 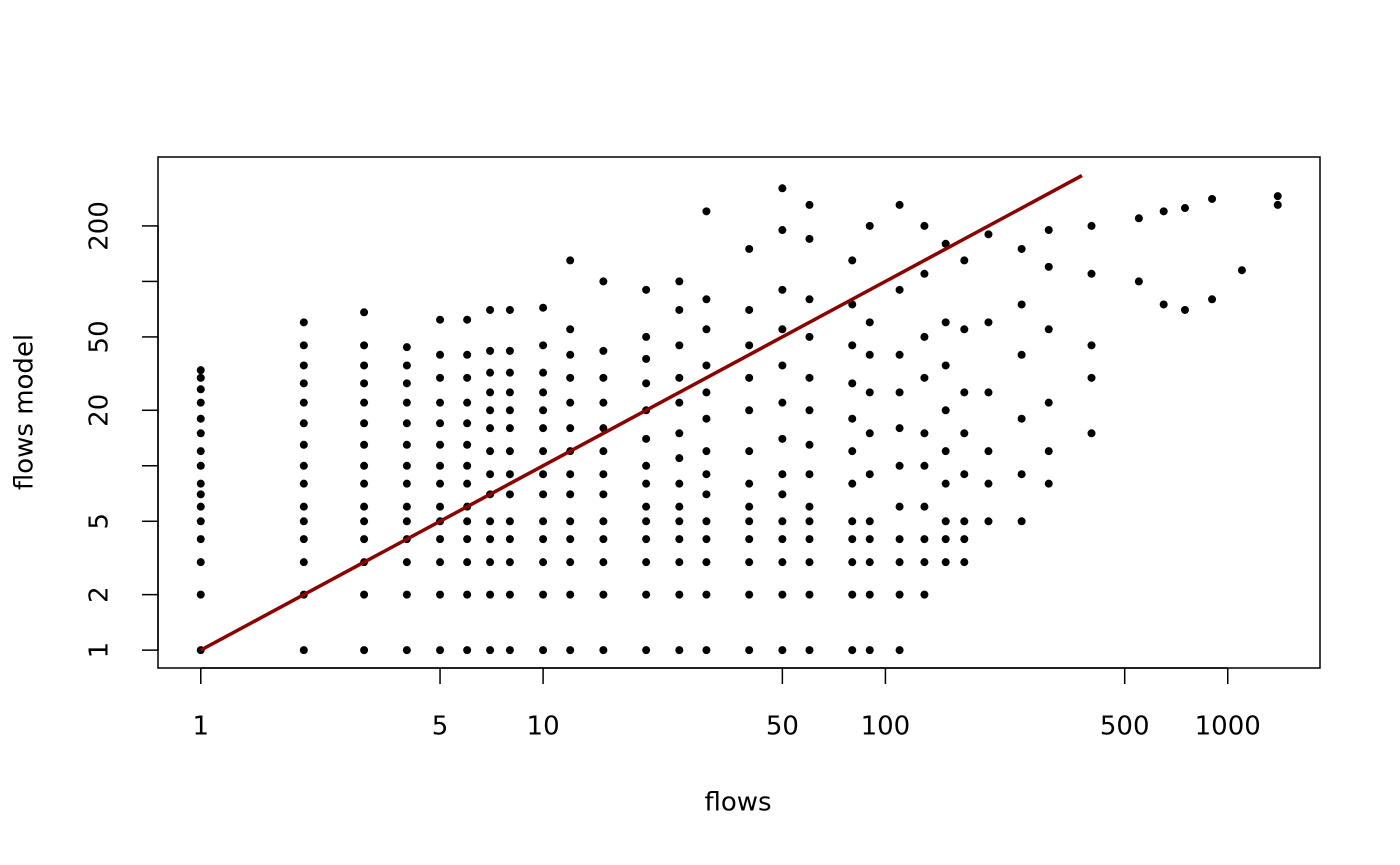 I want to click on y-tick-label: 200, so click(x=100, y=226).